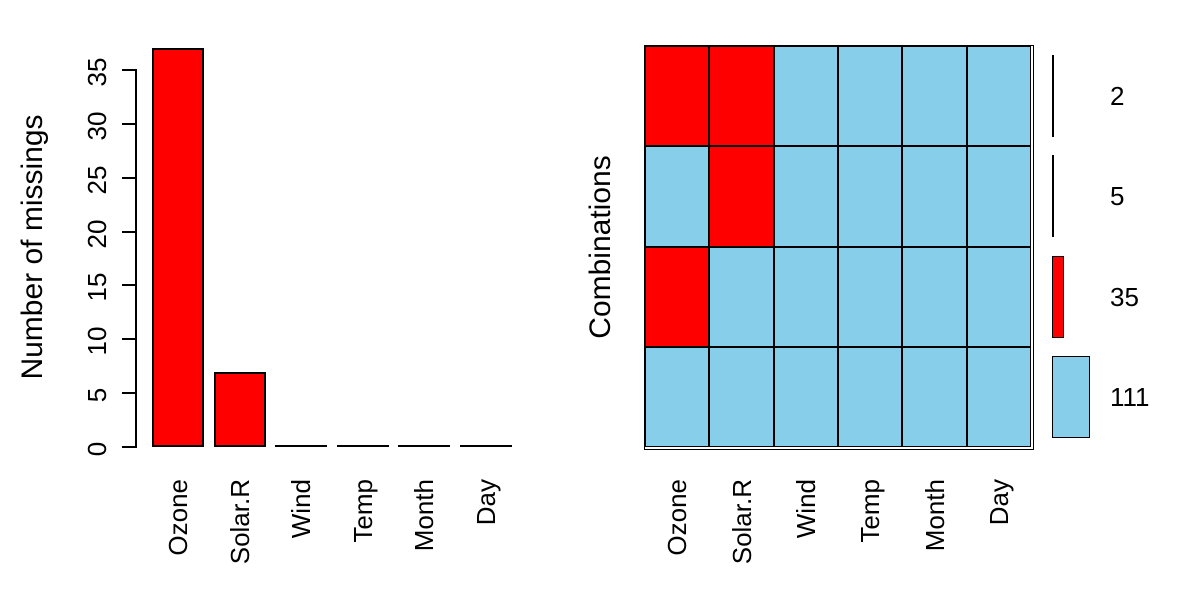  I want to click on y-tick-label-text: 35, so click(97, 72).